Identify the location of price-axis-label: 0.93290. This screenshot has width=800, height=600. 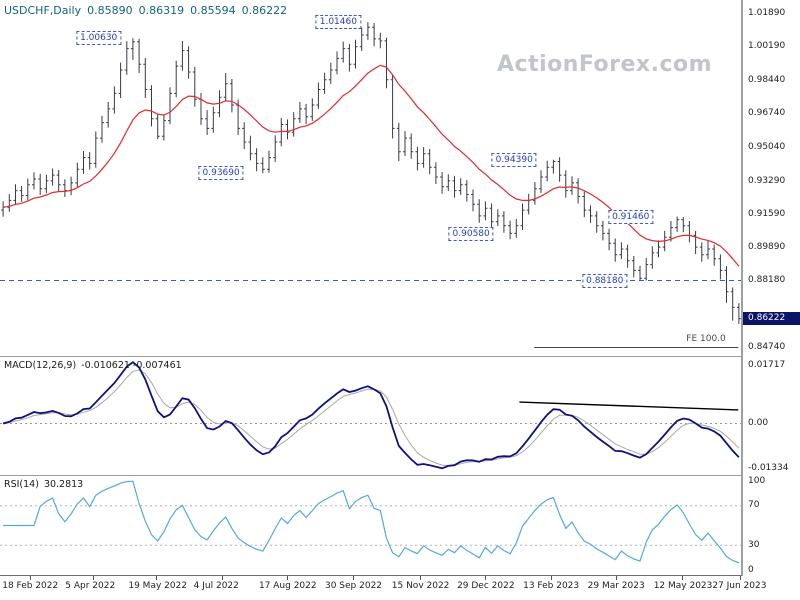
(767, 180).